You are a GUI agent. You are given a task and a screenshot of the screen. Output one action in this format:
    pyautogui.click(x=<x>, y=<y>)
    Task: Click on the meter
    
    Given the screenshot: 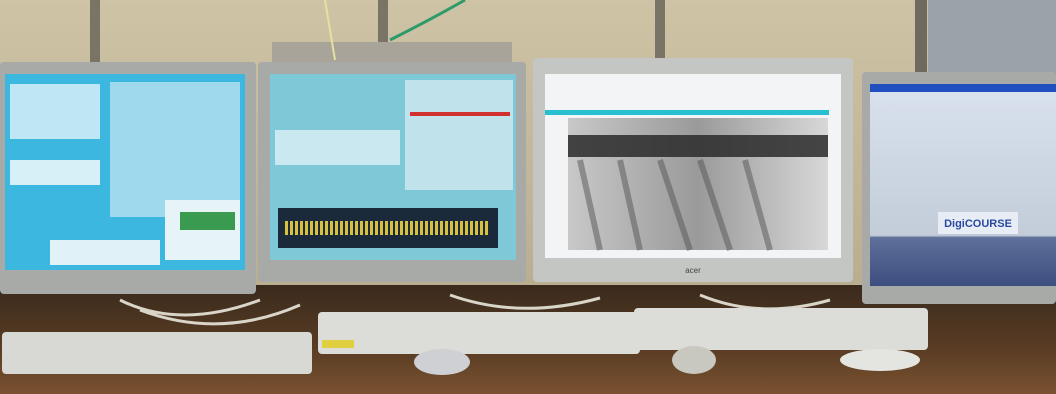 What is the action you would take?
    pyautogui.click(x=207, y=221)
    